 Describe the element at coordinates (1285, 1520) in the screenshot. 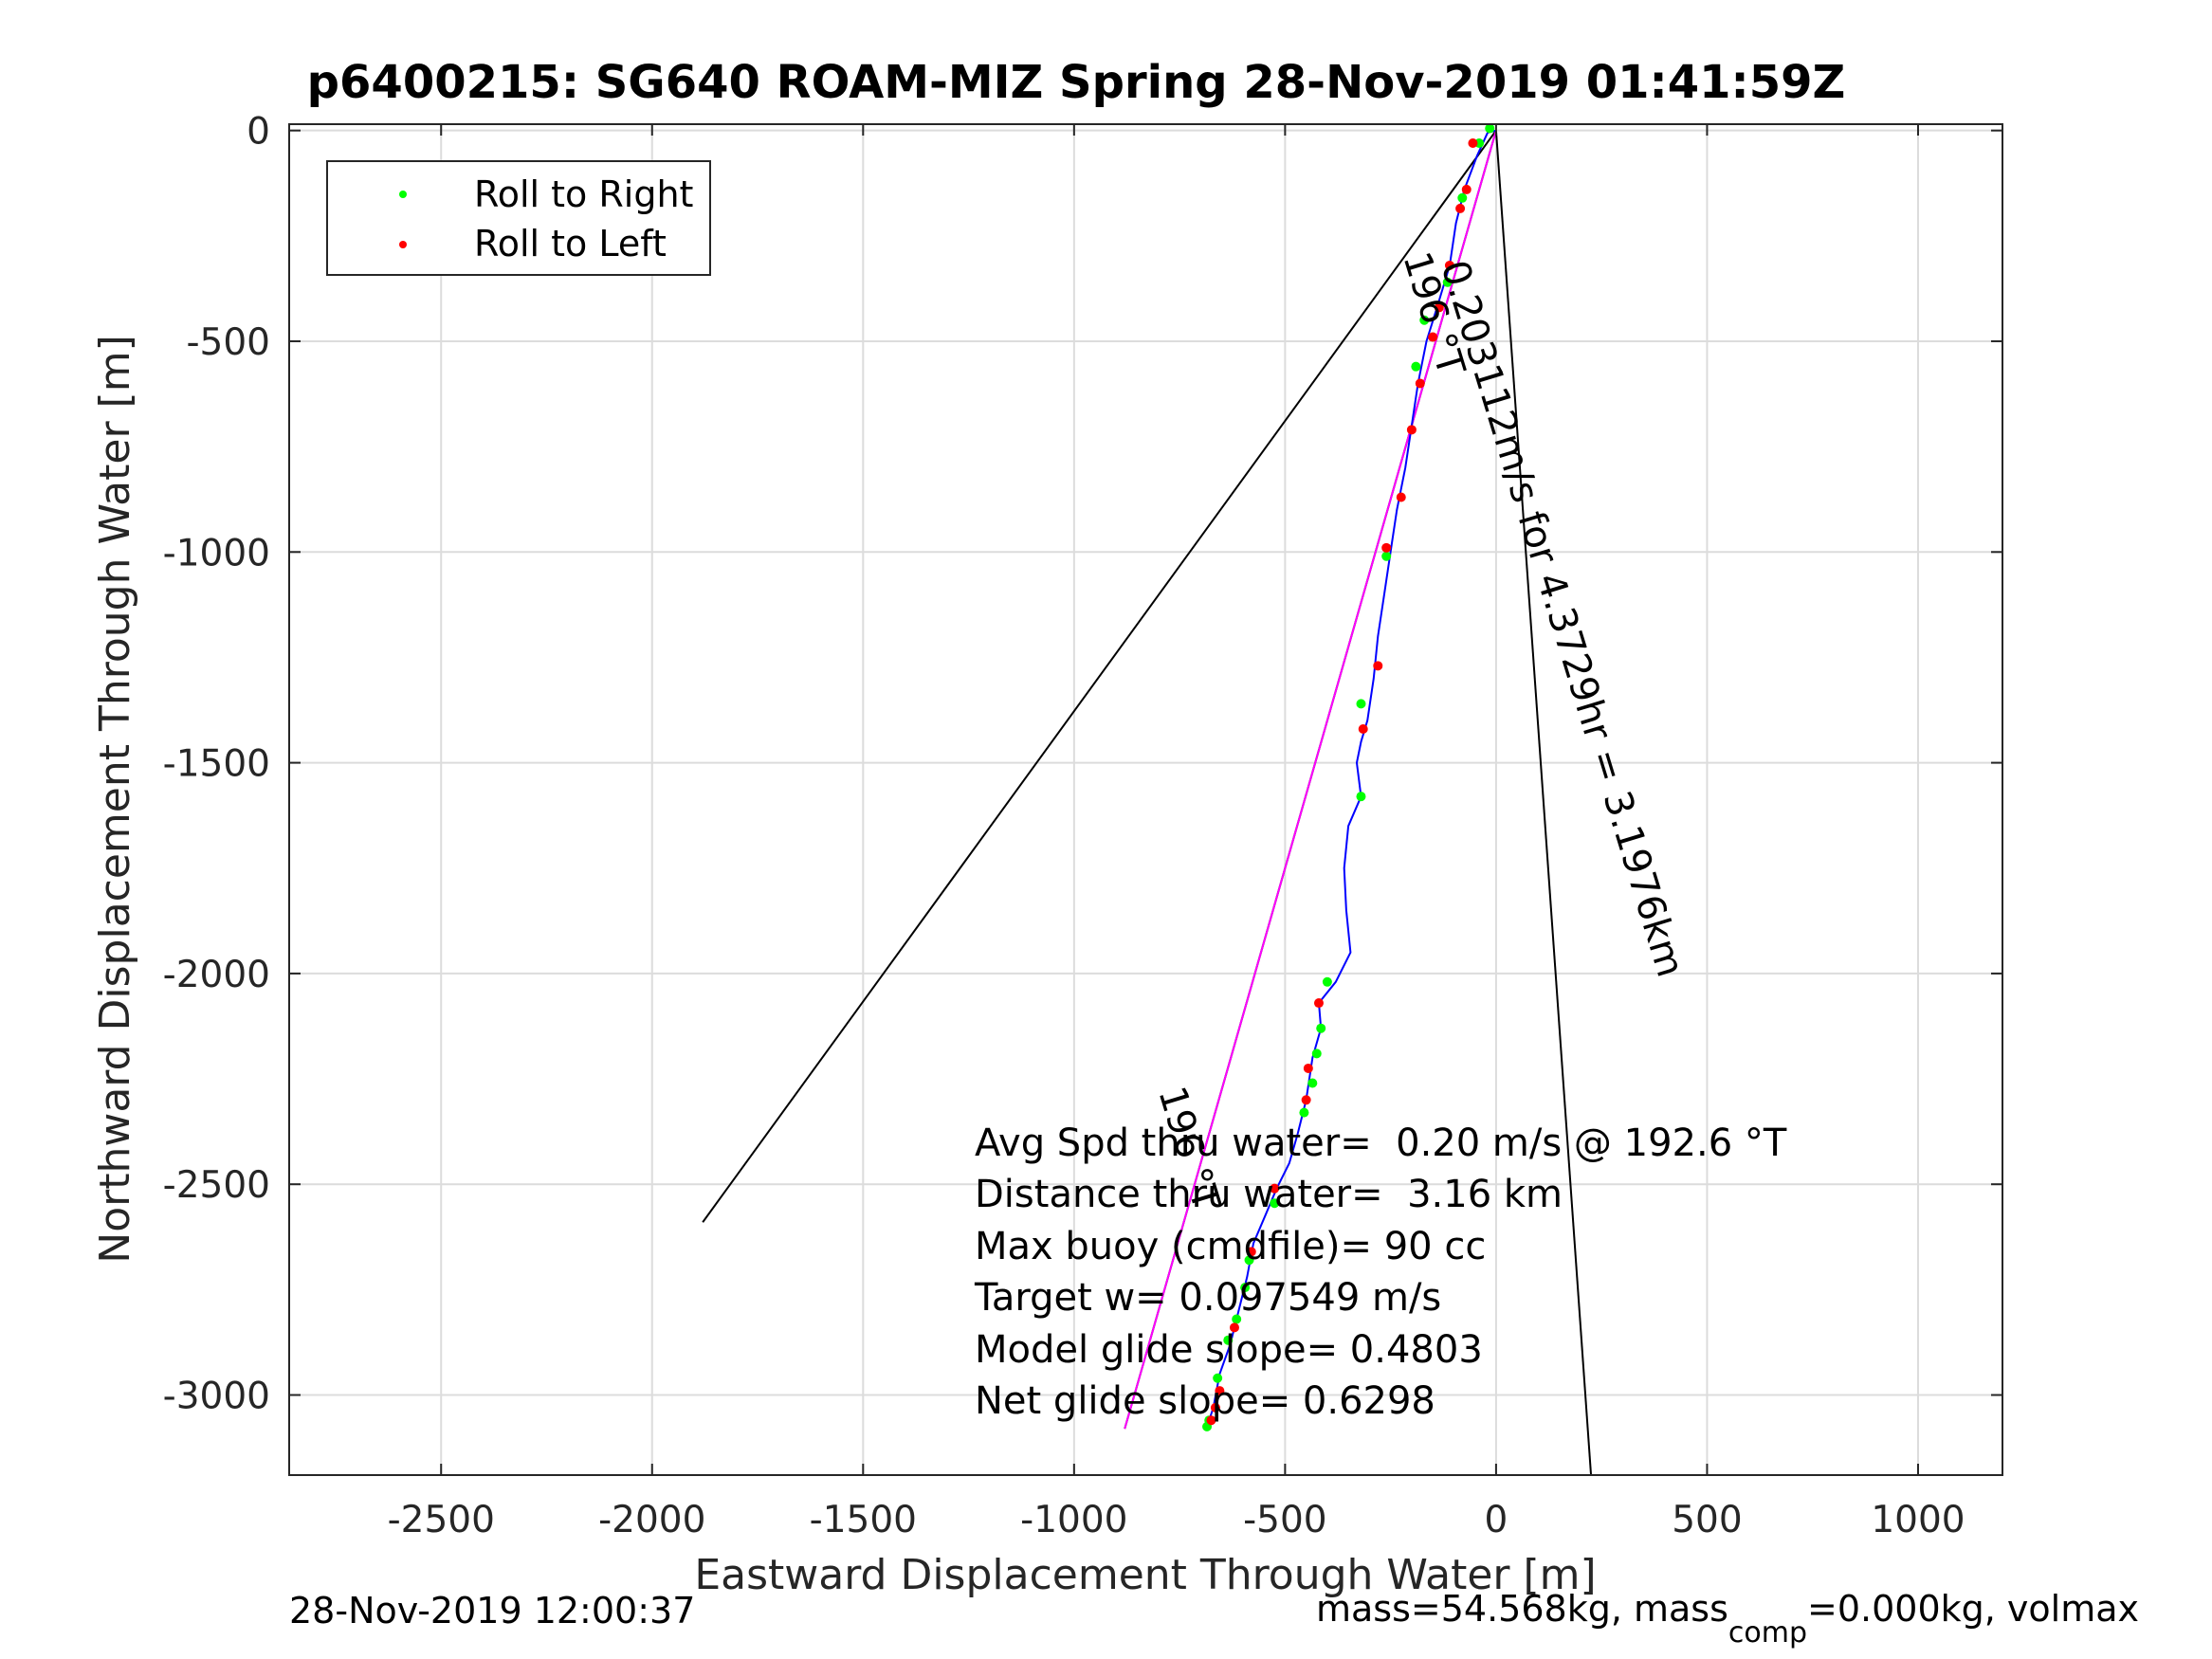

I see `x-tick-label: -500` at that location.